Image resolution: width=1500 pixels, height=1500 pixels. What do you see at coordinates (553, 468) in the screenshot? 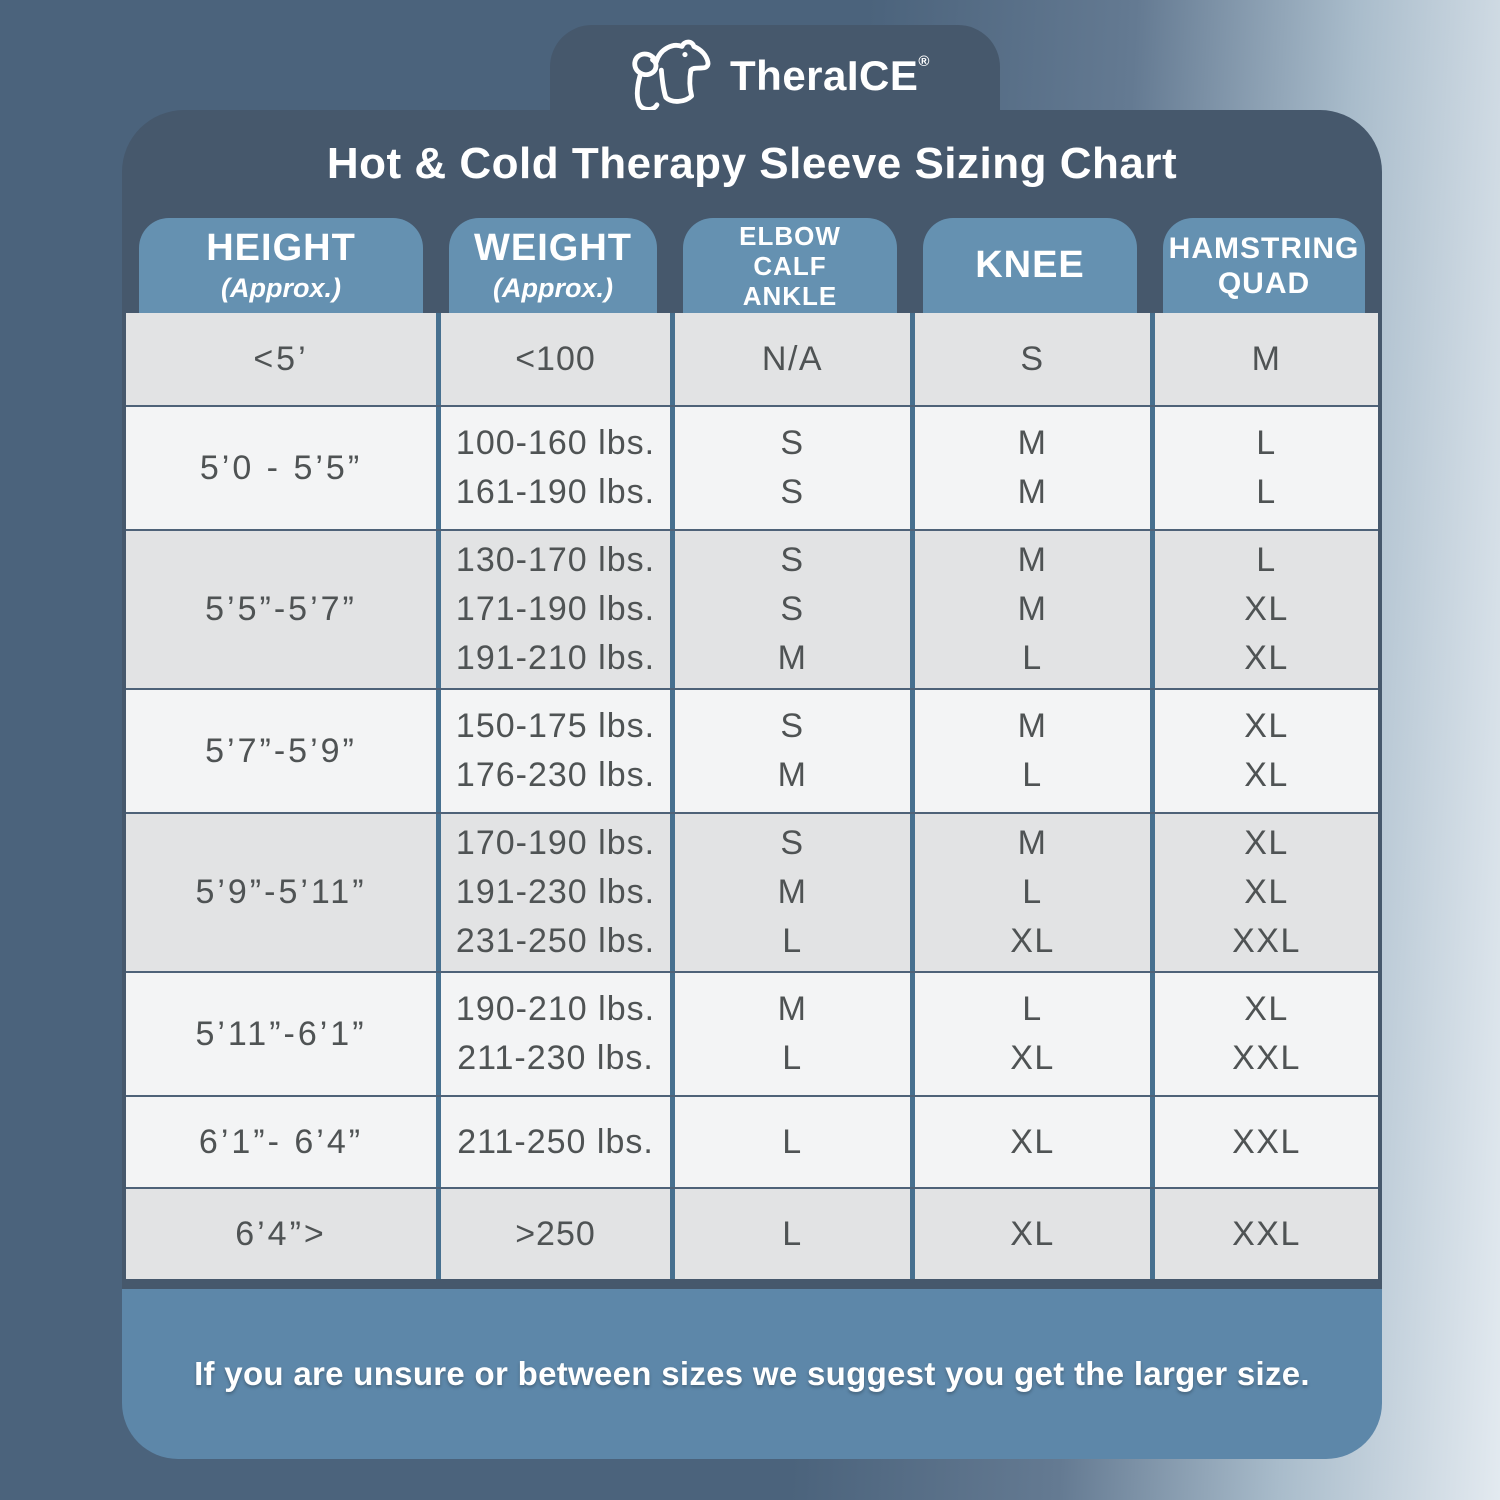
I see `cell-weight: 100-160 lbs. 161-190 lbs.` at bounding box center [553, 468].